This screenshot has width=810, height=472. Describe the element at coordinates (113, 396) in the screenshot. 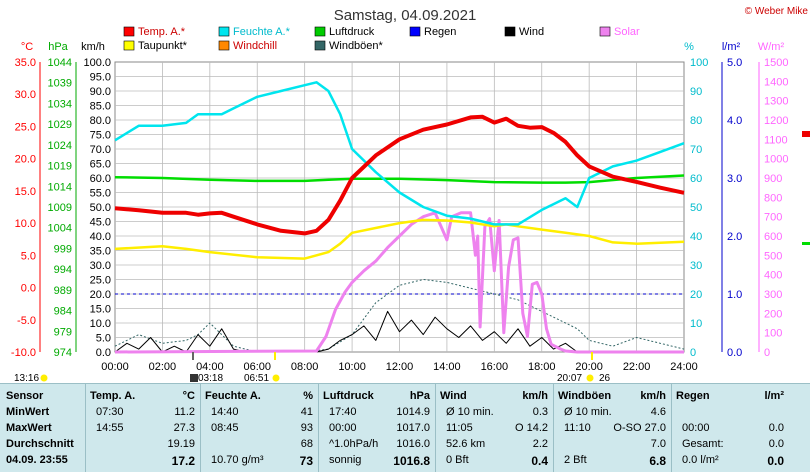

I see `column-header: Temp. A.` at that location.